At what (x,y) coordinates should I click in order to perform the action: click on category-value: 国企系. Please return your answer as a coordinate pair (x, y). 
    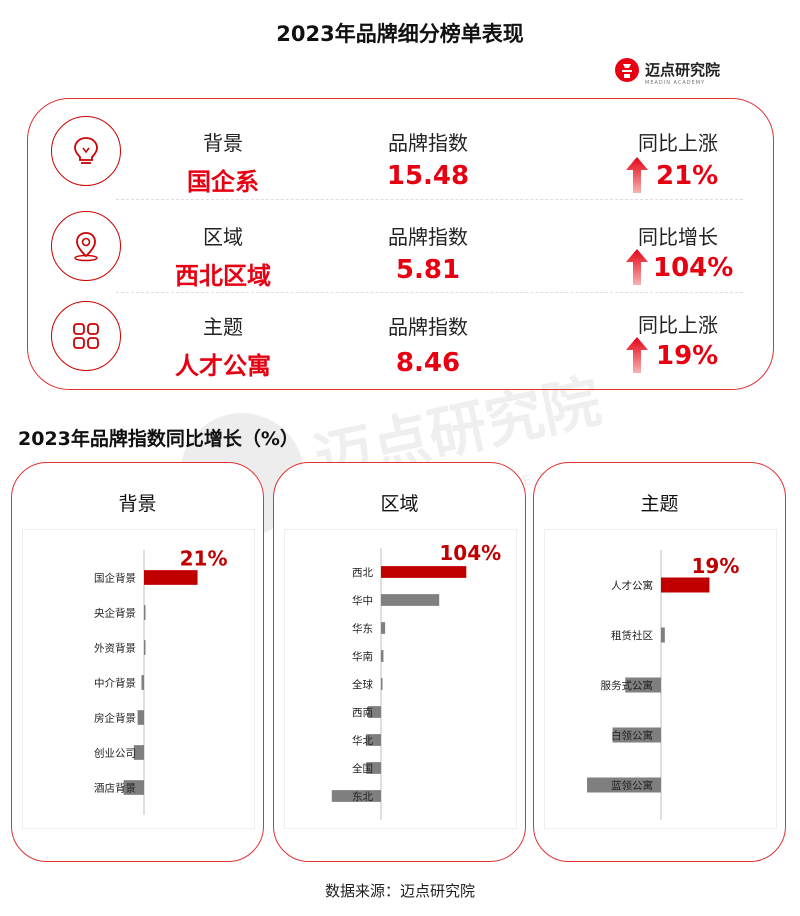
    Looking at the image, I should click on (223, 182).